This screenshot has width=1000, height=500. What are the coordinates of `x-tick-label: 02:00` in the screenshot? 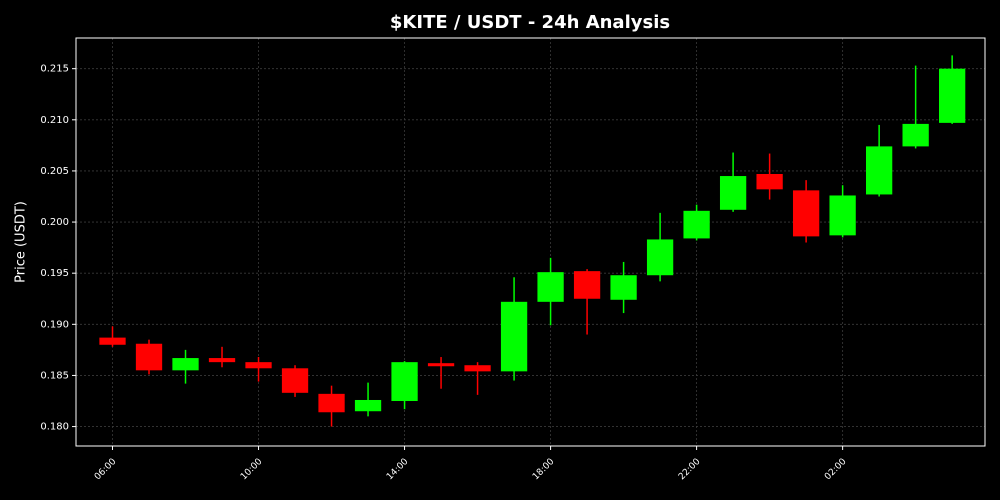 It's located at (836, 470).